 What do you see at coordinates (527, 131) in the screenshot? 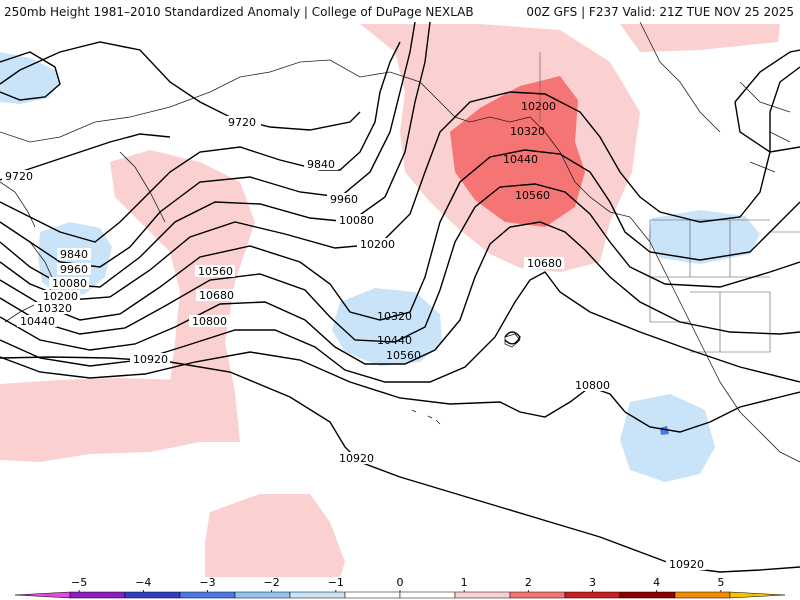
I see `label-10320-ridge: 10320` at bounding box center [527, 131].